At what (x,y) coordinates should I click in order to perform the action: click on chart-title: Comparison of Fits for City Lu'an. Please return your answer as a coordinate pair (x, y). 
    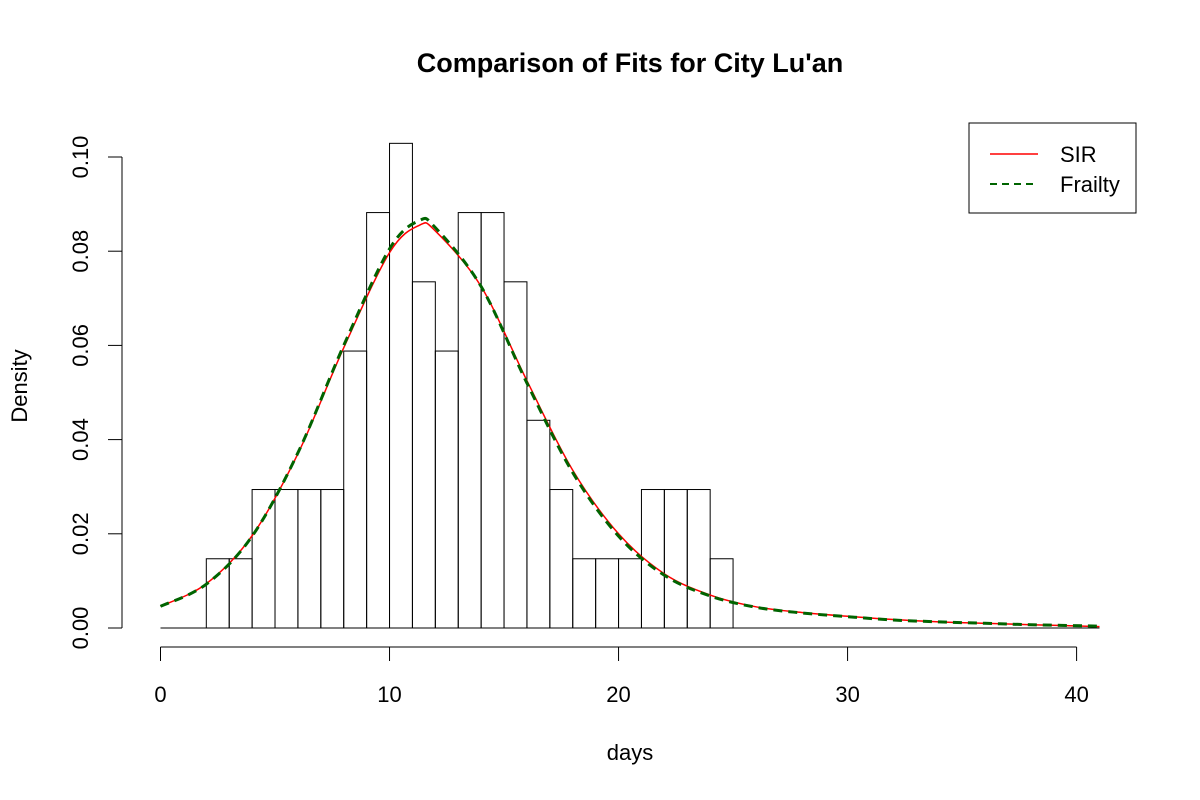
    Looking at the image, I should click on (630, 63).